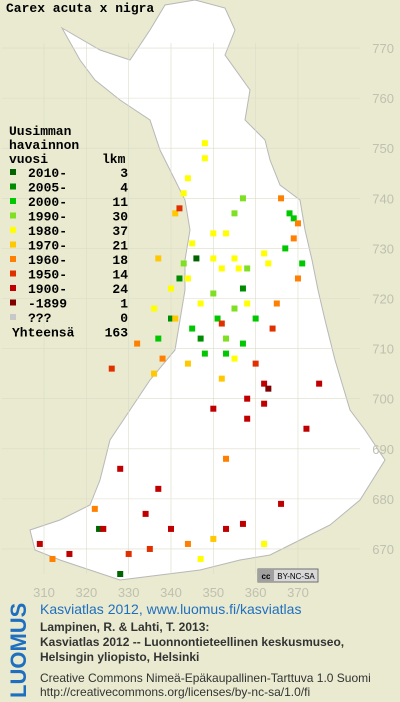  I want to click on y-tick-label: 700, so click(383, 399).